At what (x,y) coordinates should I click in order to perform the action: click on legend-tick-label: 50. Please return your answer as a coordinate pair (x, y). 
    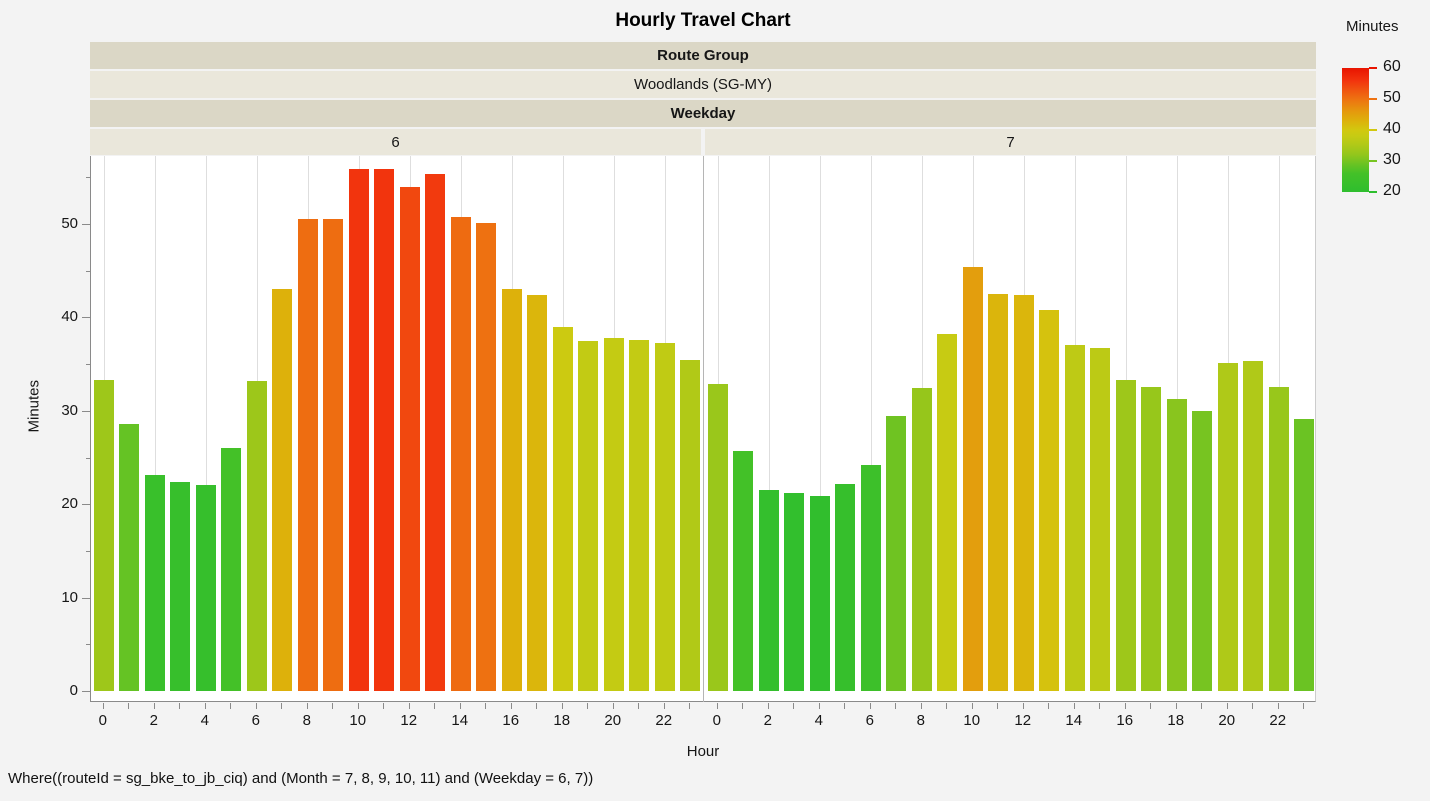
    Looking at the image, I should click on (1392, 97).